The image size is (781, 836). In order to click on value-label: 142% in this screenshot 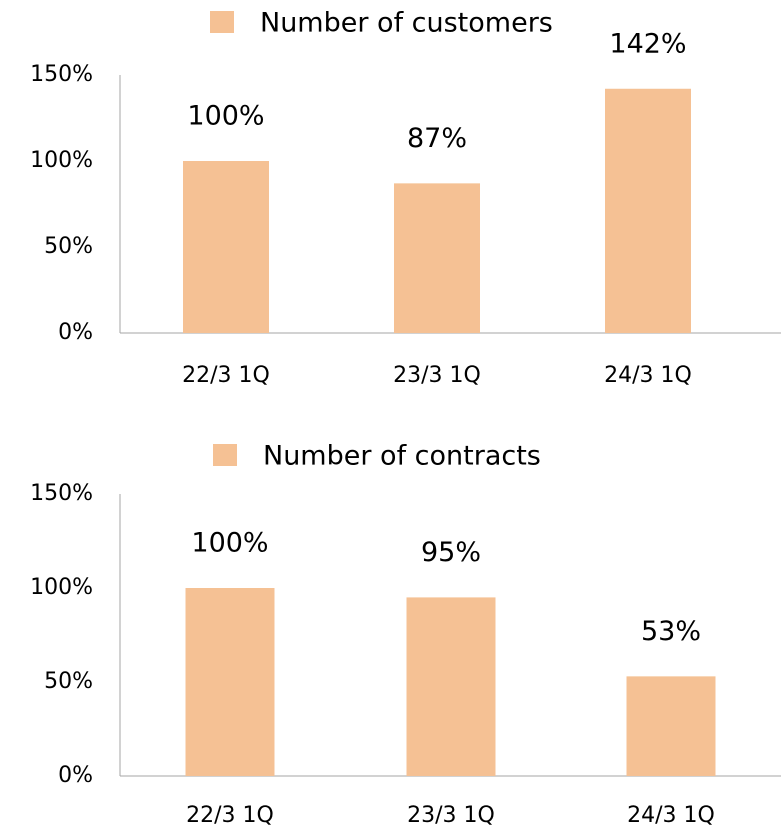, I will do `click(647, 43)`.